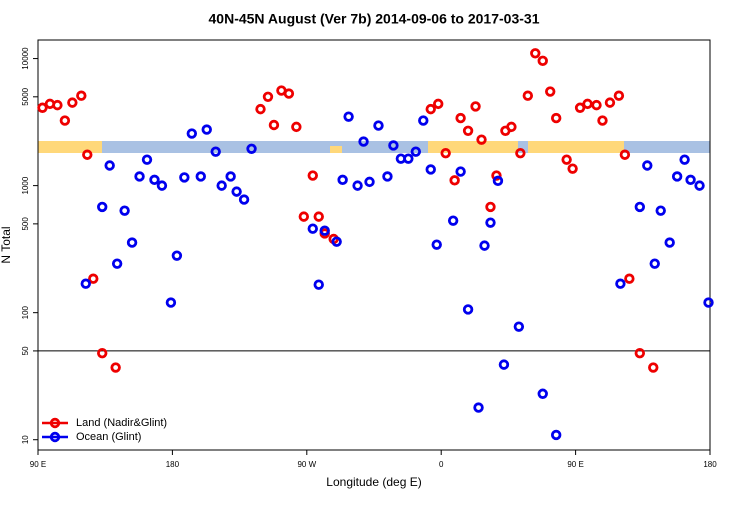  I want to click on y-tick-label: 50, so click(25, 350).